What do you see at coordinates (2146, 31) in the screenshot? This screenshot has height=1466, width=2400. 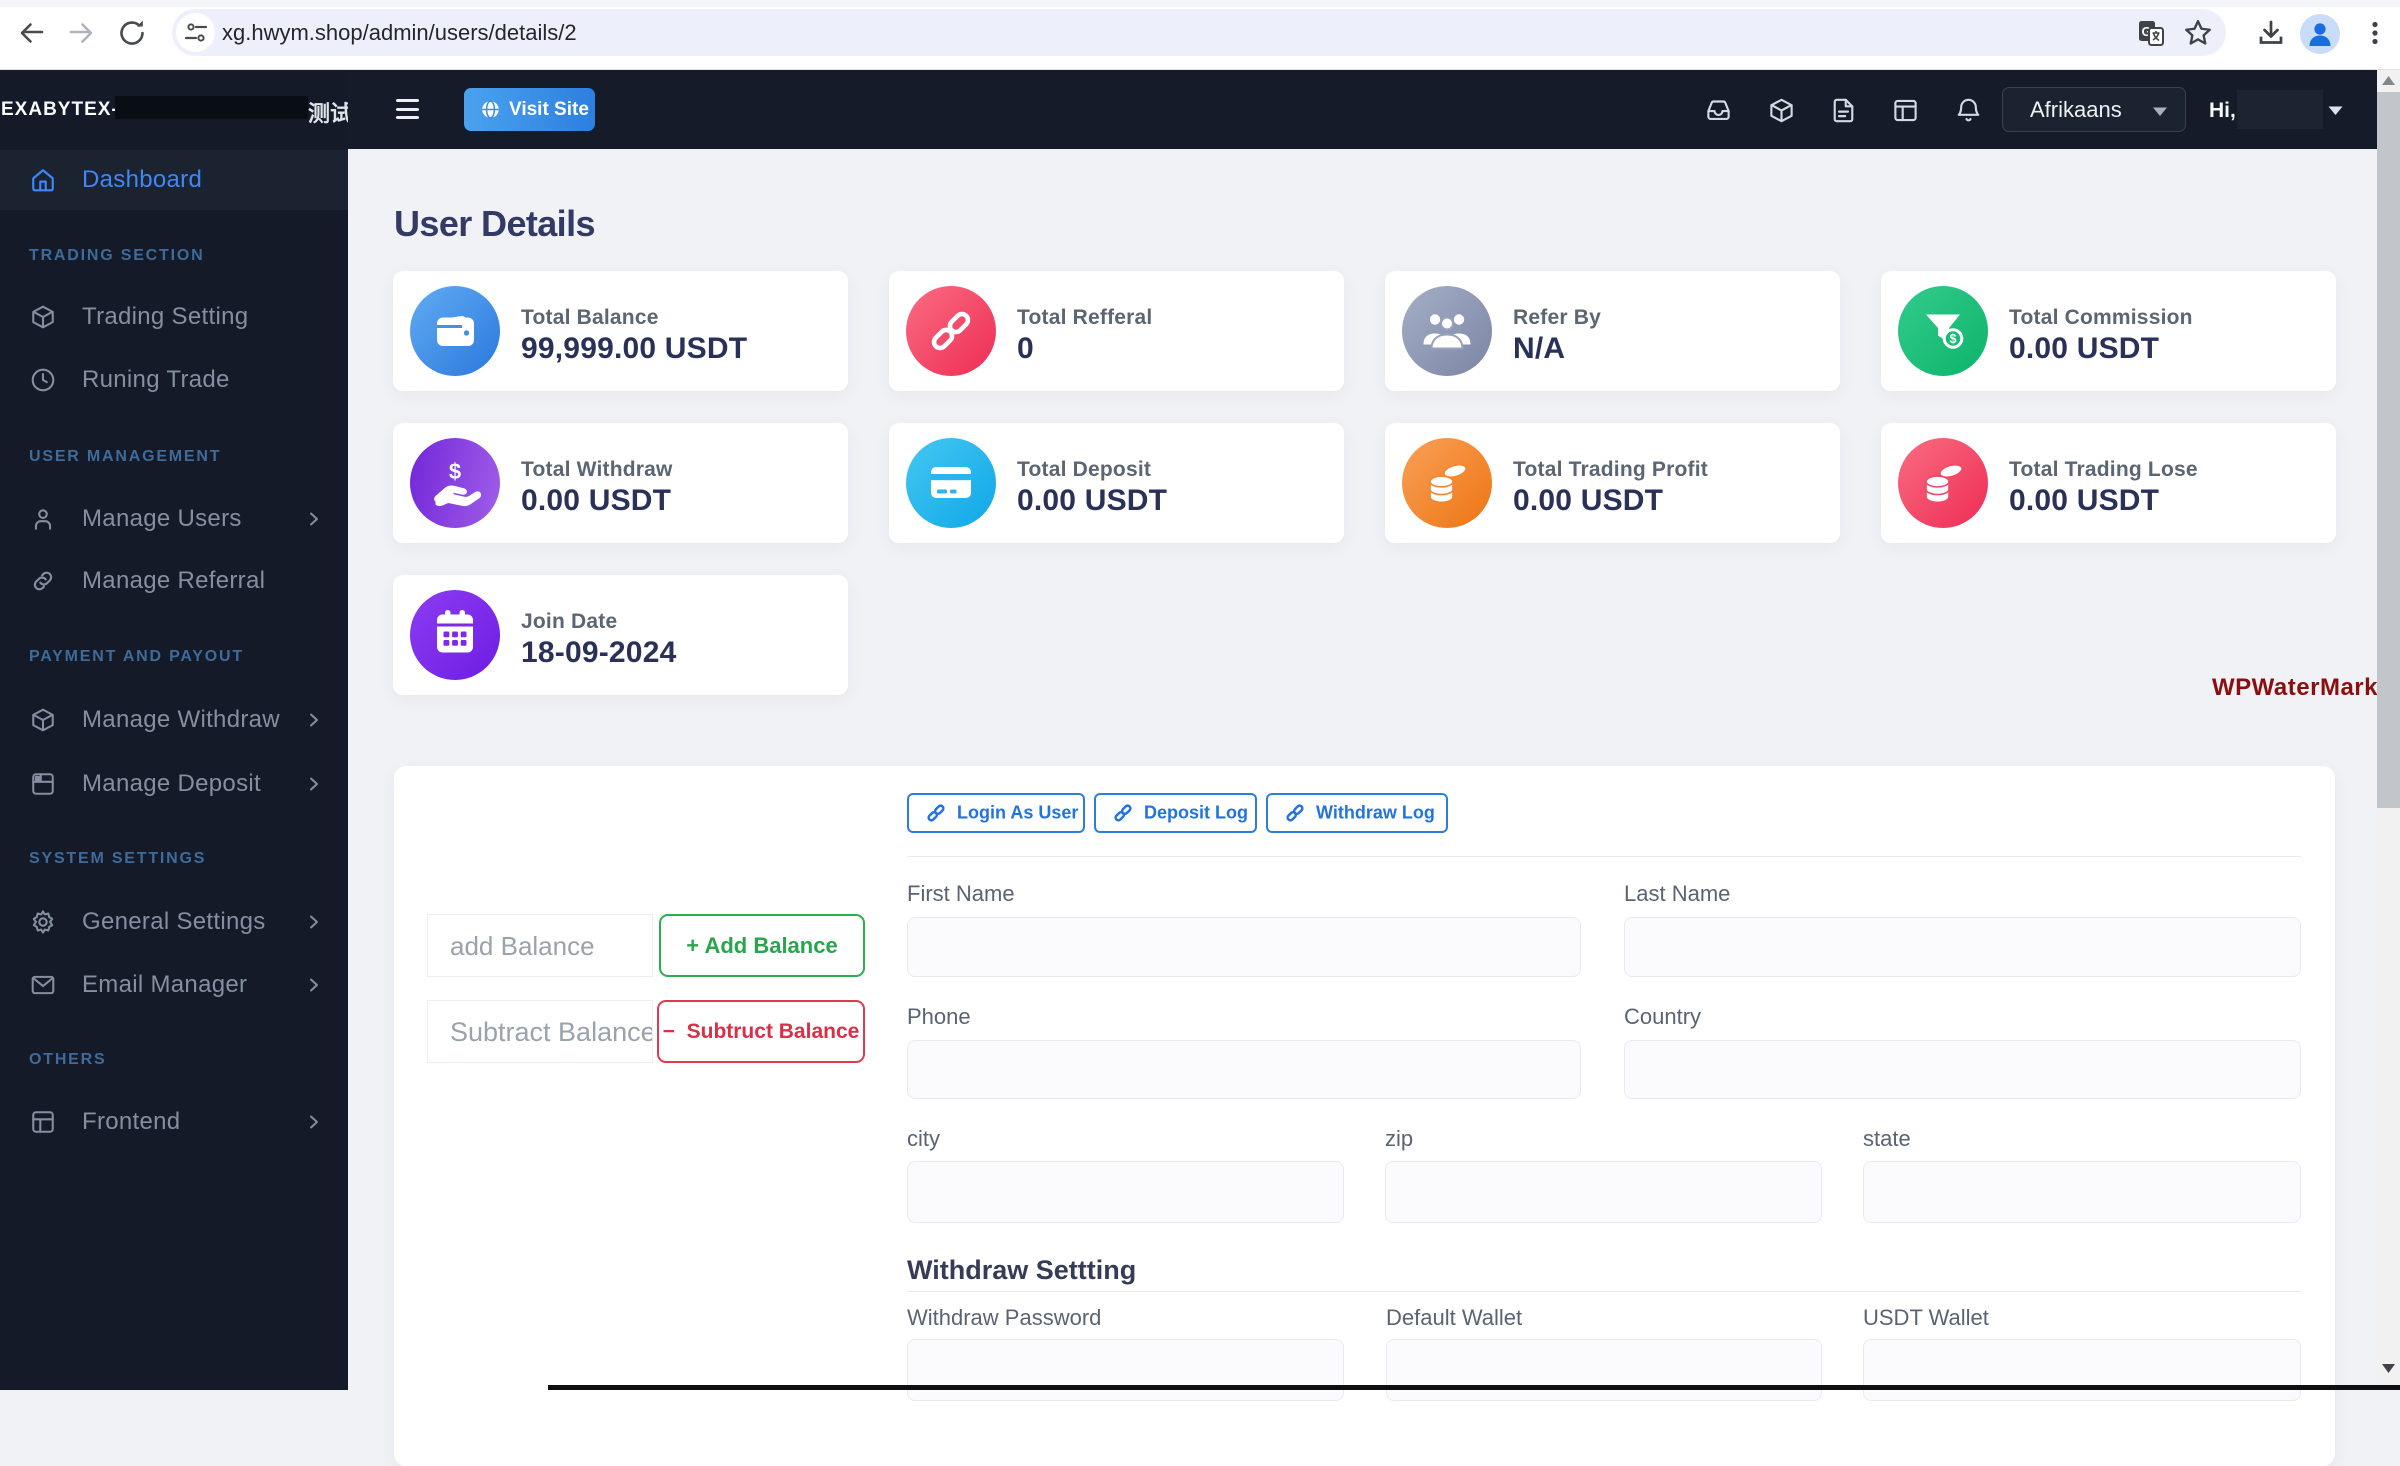 I see `svg-text: G` at bounding box center [2146, 31].